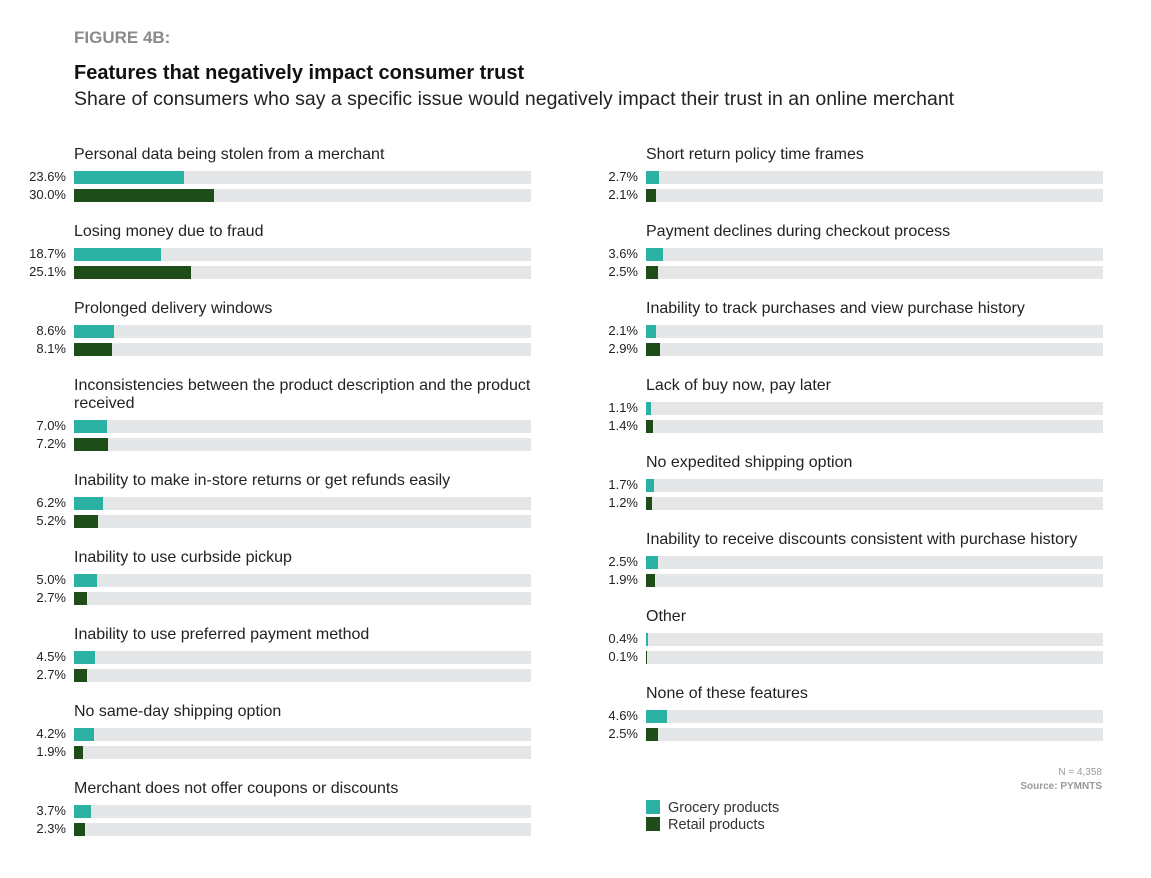 The width and height of the screenshot is (1151, 878). I want to click on bar-row: 1.7%, so click(855, 484).